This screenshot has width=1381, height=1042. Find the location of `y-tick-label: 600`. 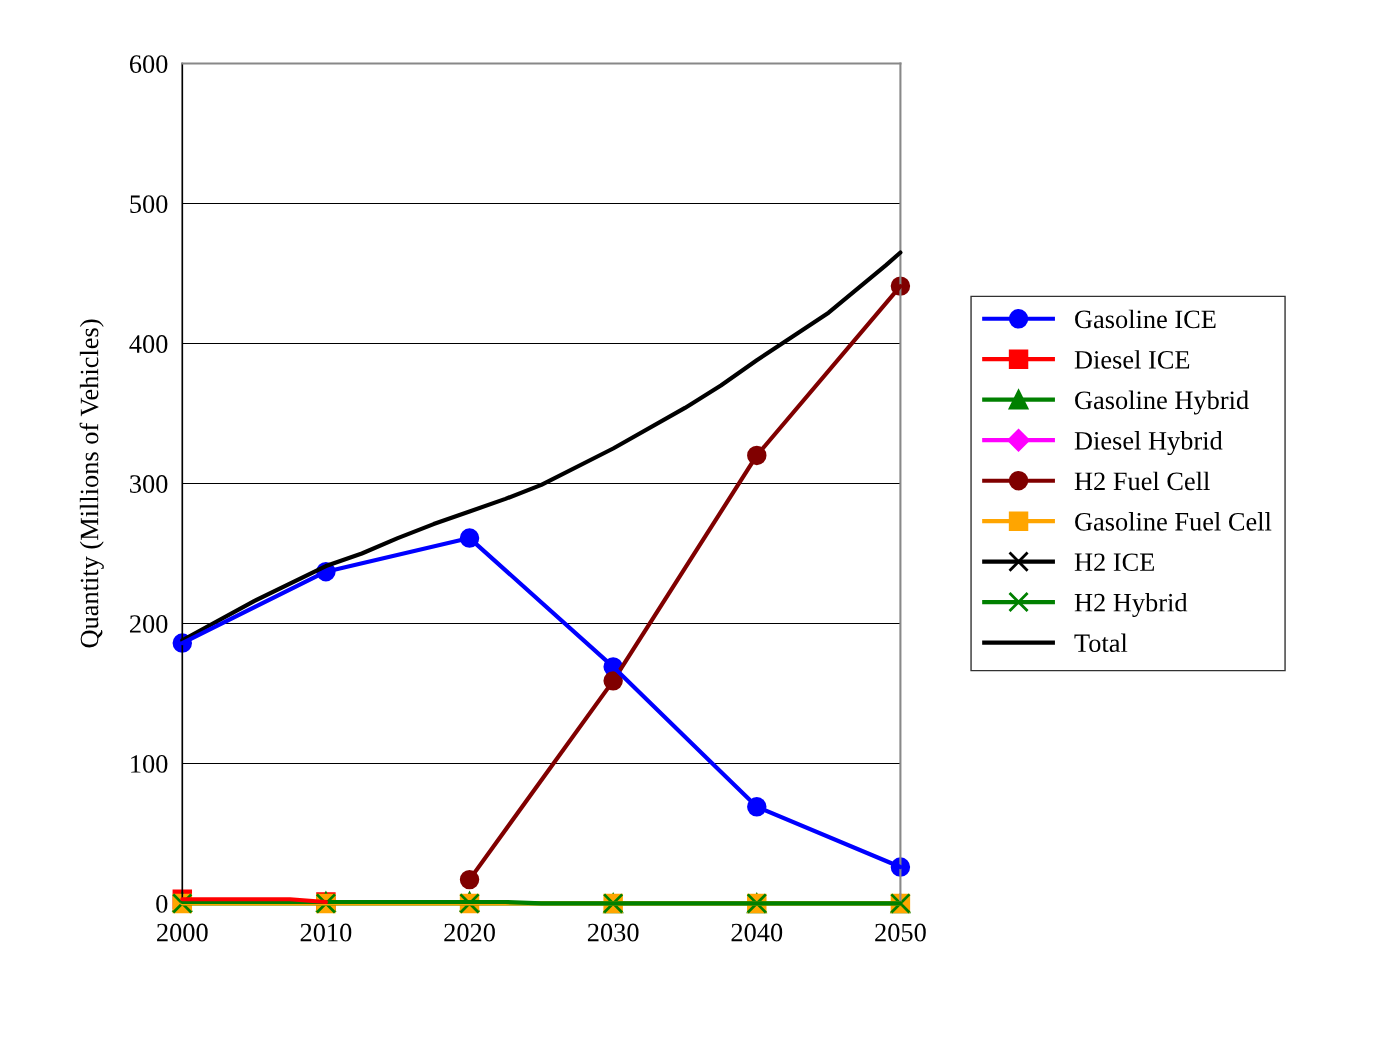

y-tick-label: 600 is located at coordinates (148, 64).